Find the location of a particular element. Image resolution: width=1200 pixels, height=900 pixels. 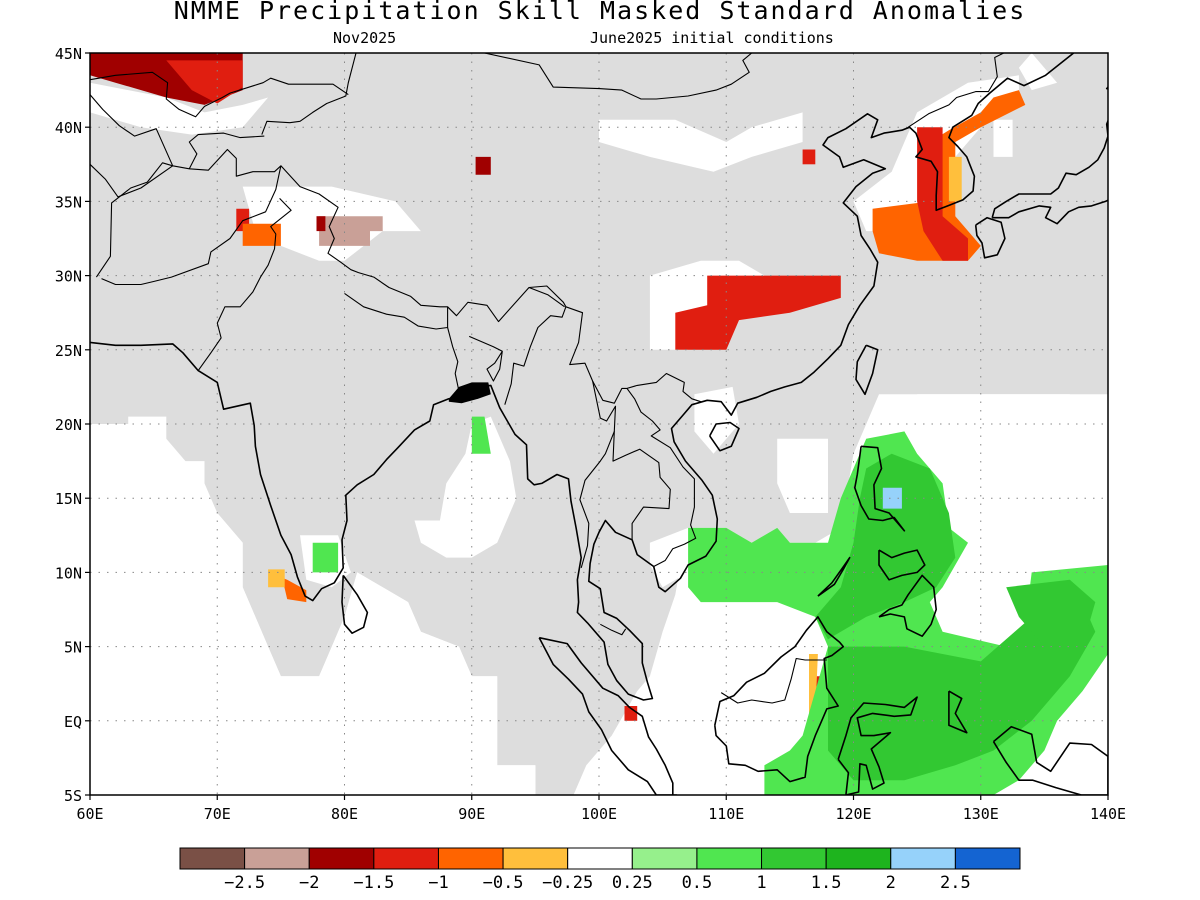

border-borneo-border is located at coordinates (773, 680).